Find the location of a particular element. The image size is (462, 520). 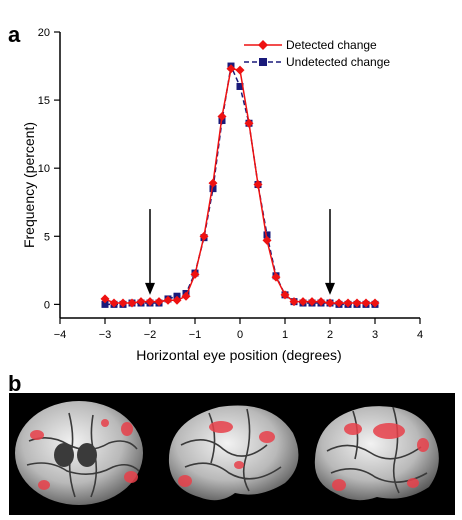

x-tick-label: 4 is located at coordinates (420, 335).